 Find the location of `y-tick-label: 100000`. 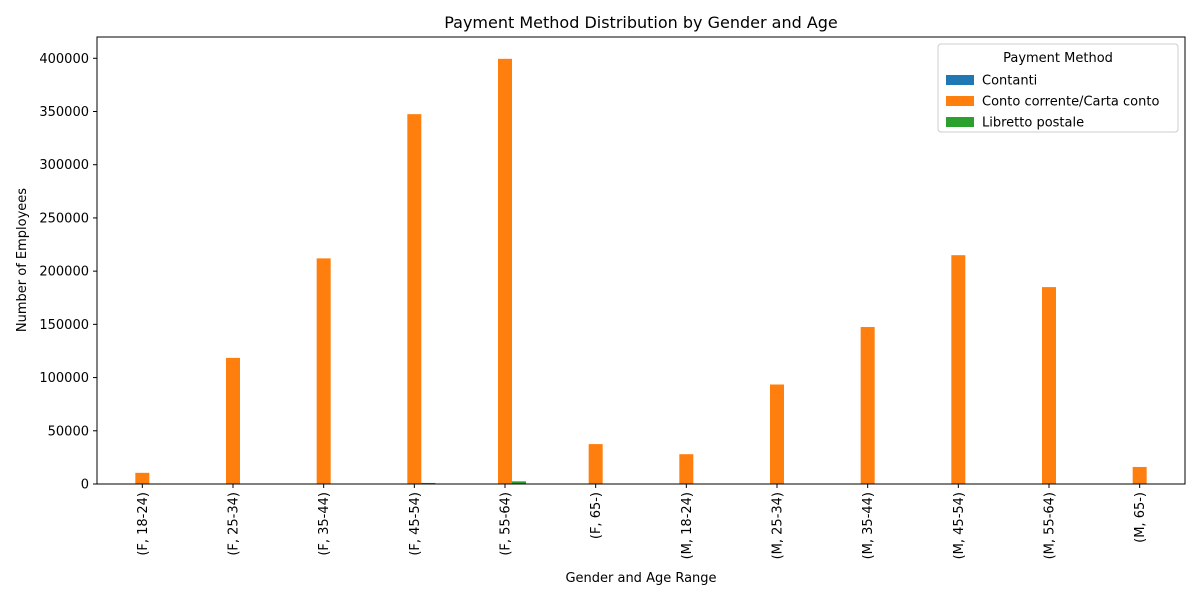

y-tick-label: 100000 is located at coordinates (64, 378).